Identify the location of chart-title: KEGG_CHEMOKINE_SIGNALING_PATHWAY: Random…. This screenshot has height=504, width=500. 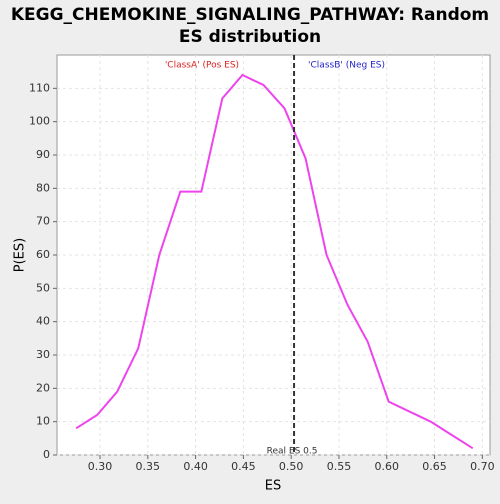
(250, 26).